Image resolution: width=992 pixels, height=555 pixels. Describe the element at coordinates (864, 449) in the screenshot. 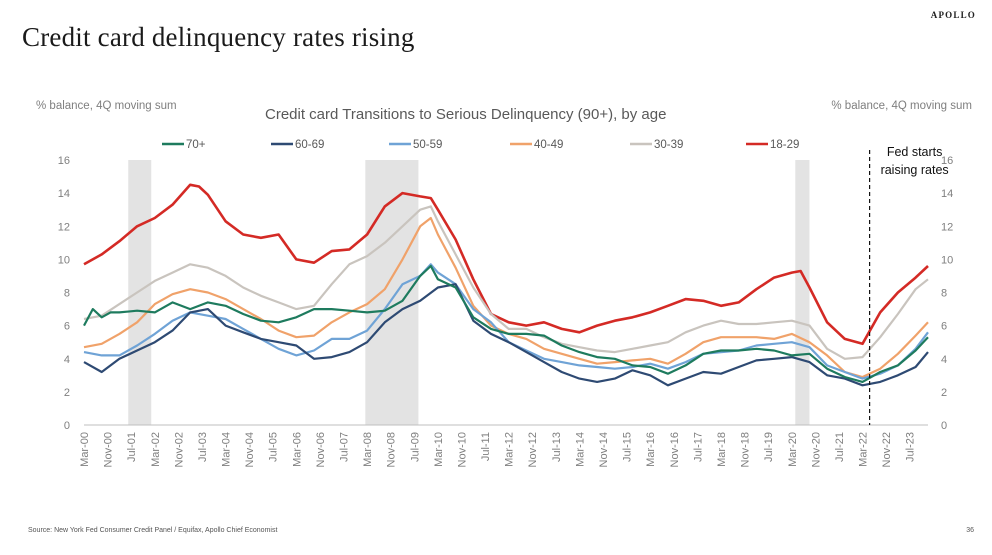

I see `x-tick-label-33: Mar-22` at that location.